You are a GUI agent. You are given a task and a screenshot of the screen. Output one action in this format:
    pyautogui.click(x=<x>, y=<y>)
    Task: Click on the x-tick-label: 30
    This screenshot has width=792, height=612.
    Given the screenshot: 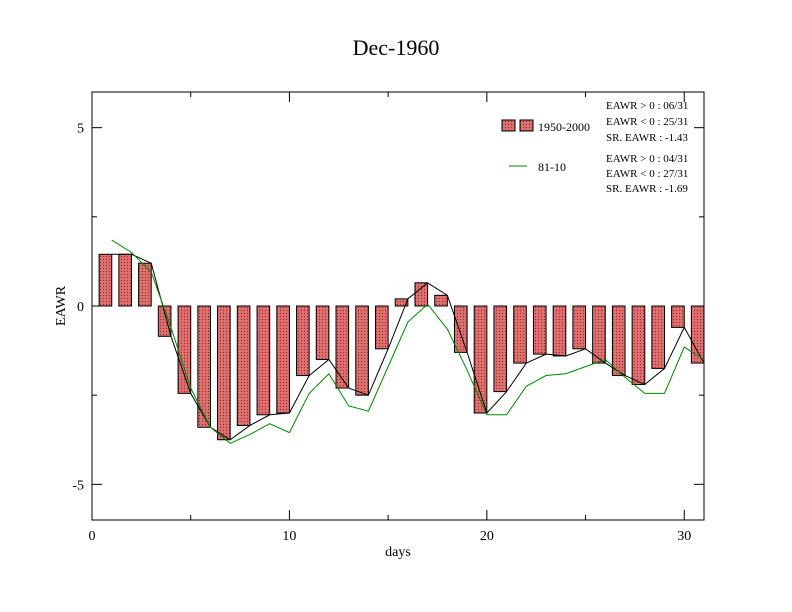 What is the action you would take?
    pyautogui.click(x=684, y=536)
    